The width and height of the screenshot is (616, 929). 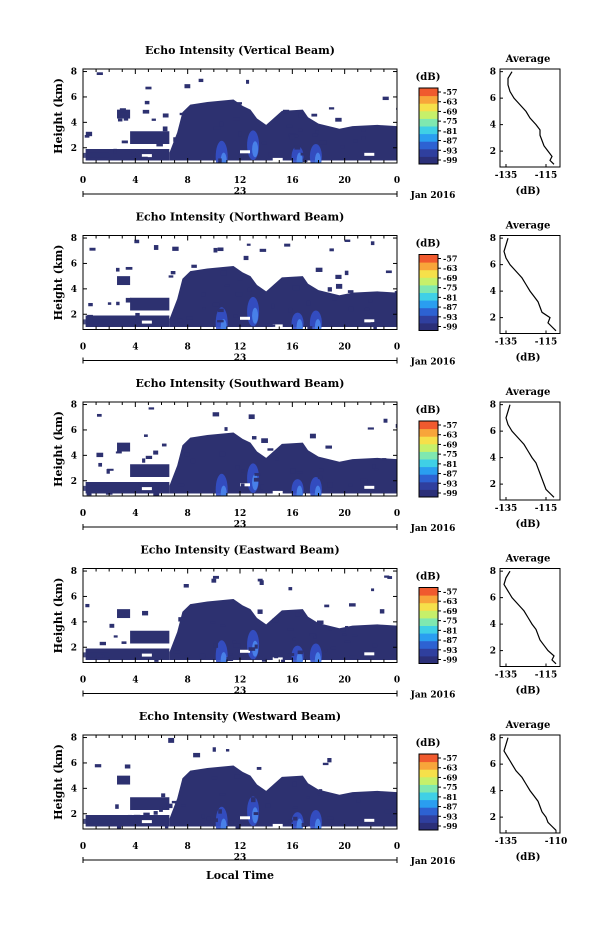 I want to click on colorbar-unit: (dB), so click(x=428, y=77).